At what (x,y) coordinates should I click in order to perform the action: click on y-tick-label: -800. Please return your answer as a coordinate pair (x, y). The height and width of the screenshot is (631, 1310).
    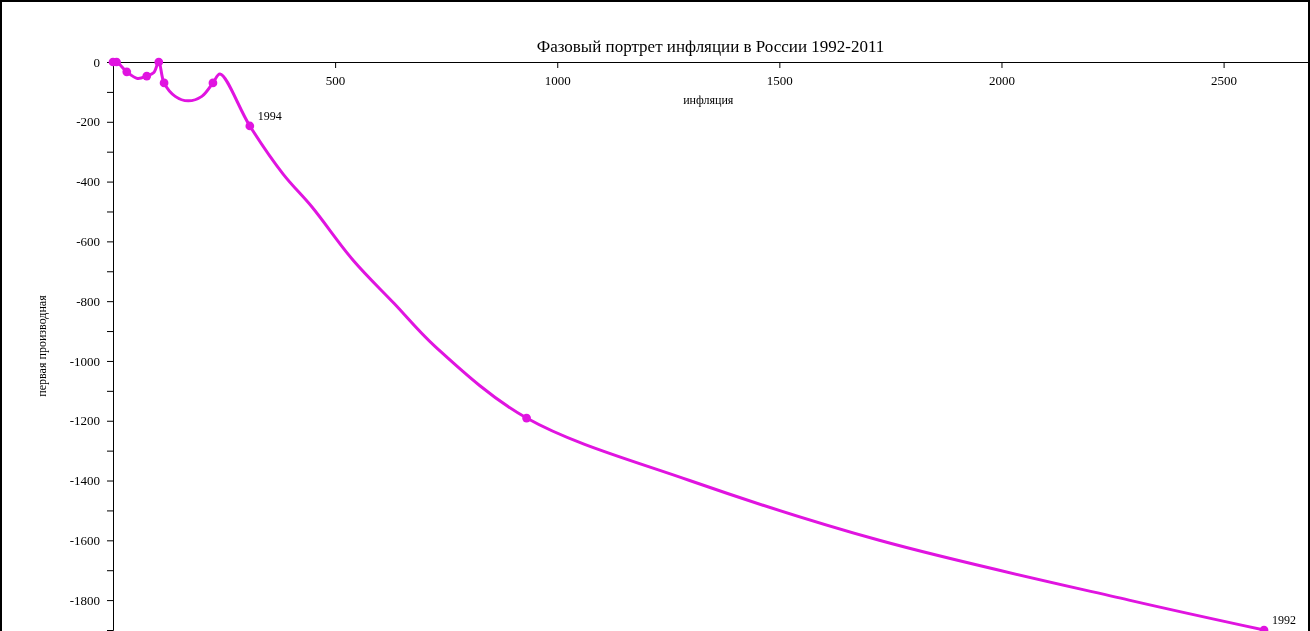
    Looking at the image, I should click on (88, 301).